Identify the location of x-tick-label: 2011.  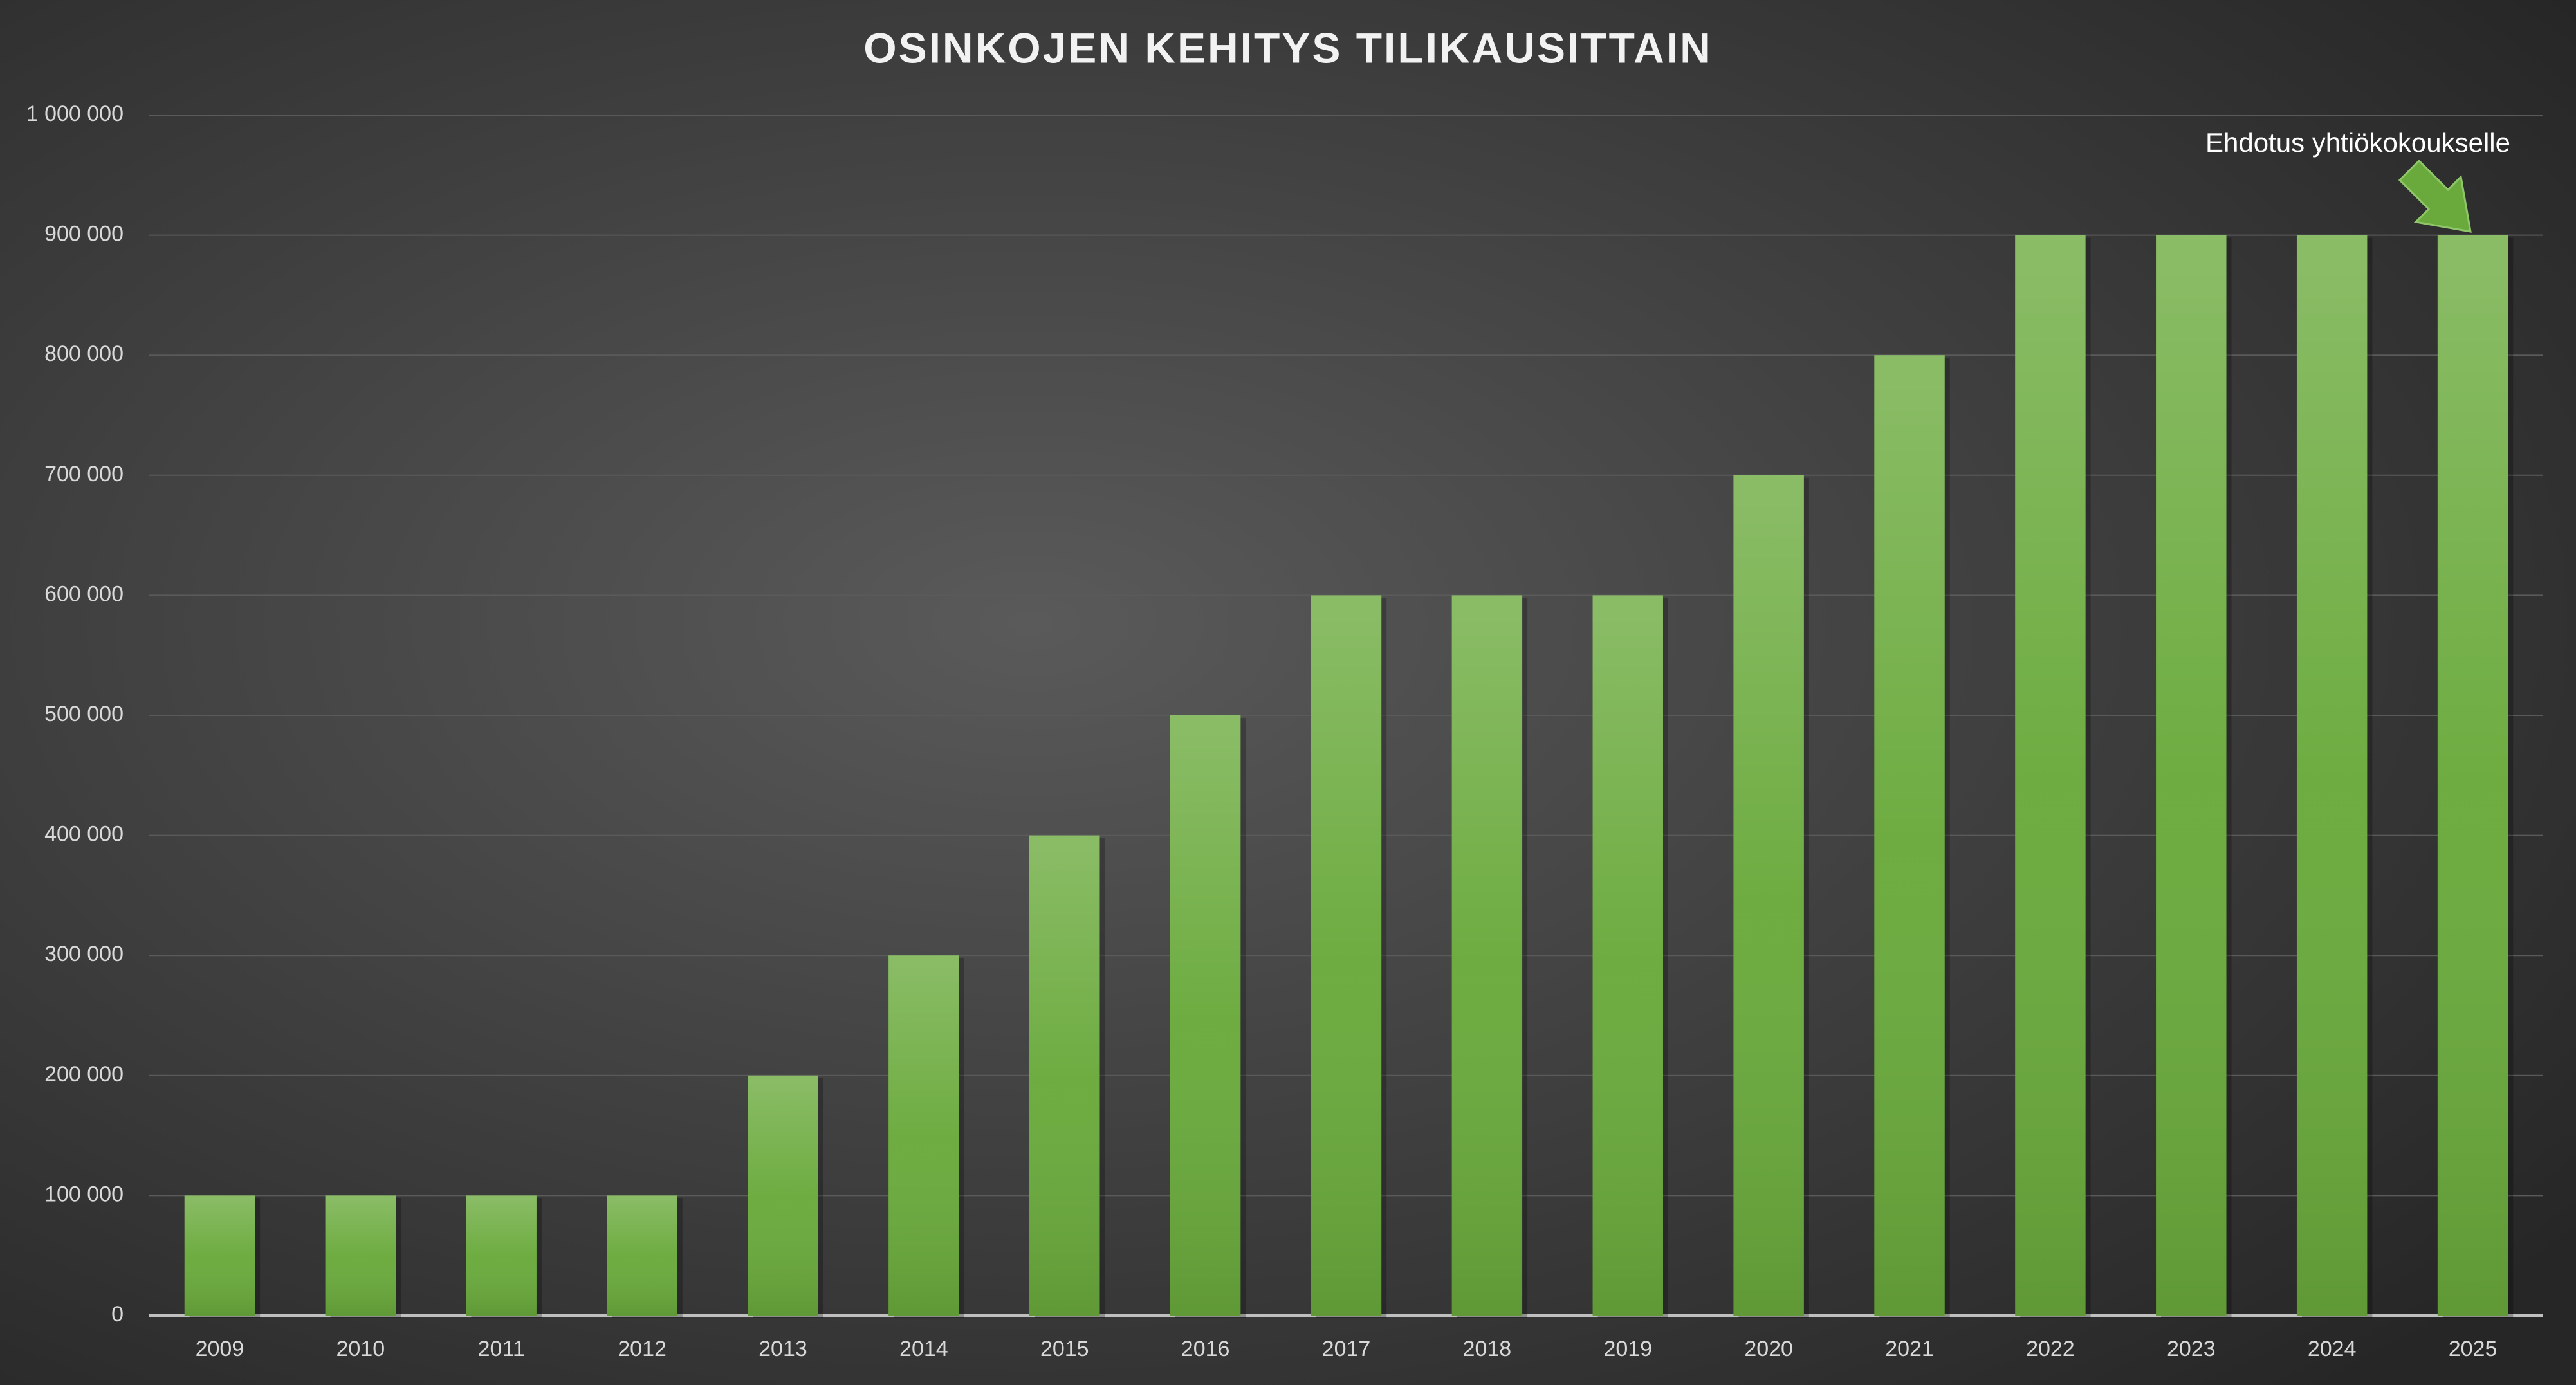
(501, 1349).